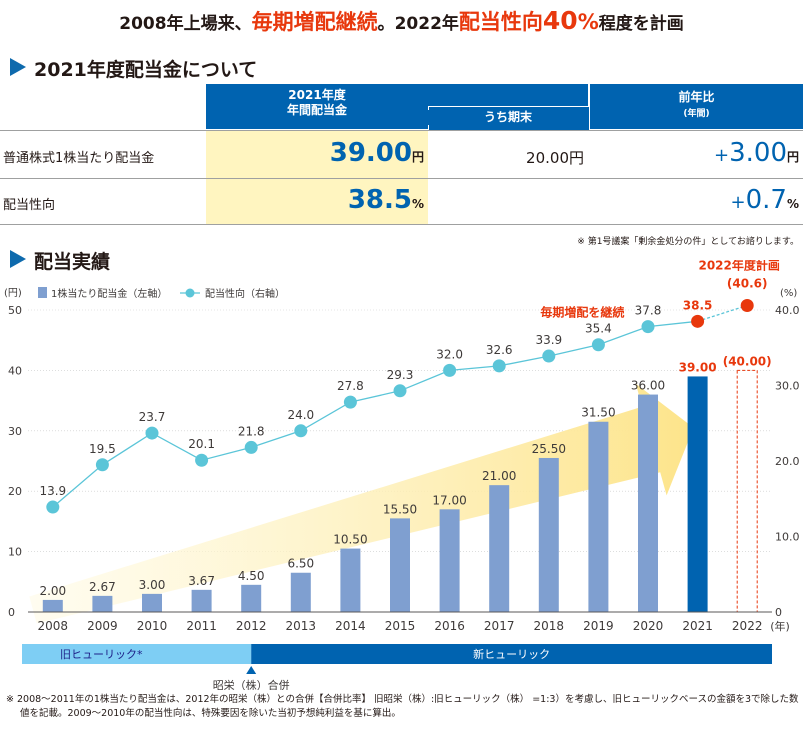 Image resolution: width=803 pixels, height=729 pixels. I want to click on bar-2012, so click(251, 598).